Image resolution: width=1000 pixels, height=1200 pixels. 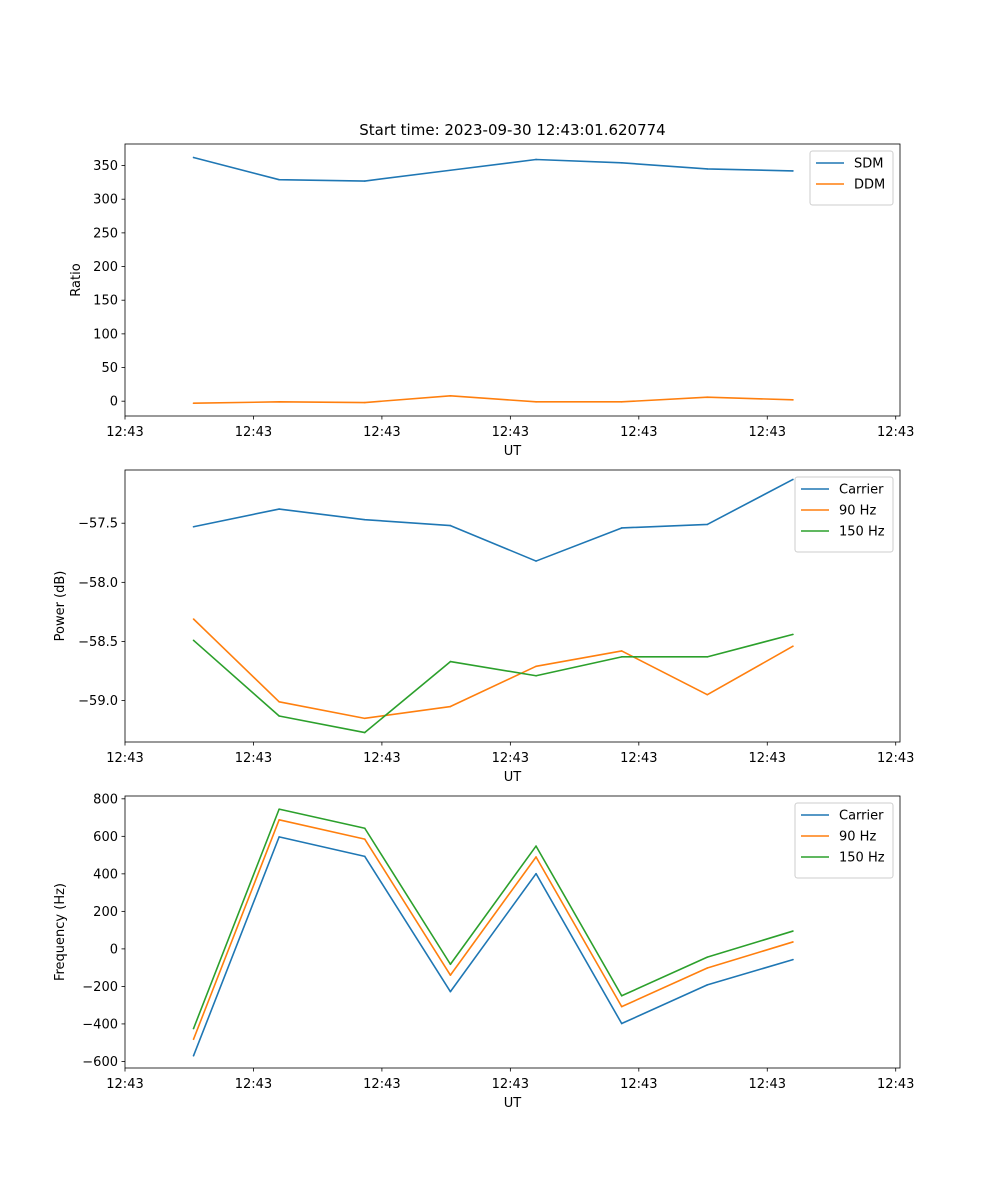 I want to click on y-axis-label: Power (dB), so click(x=60, y=606).